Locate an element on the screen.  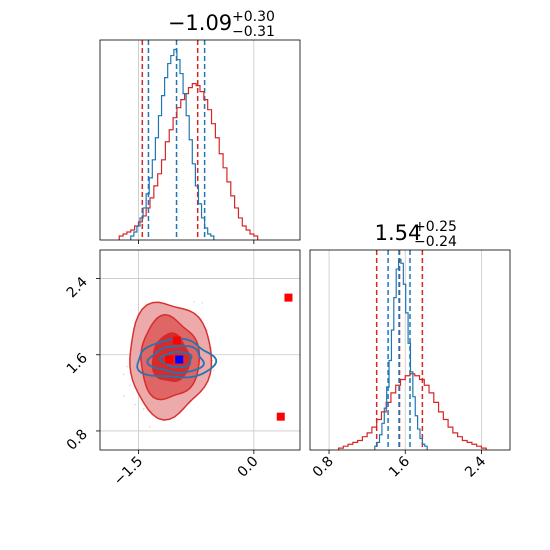
x-tick-label: −1.5 is located at coordinates (128, 471).